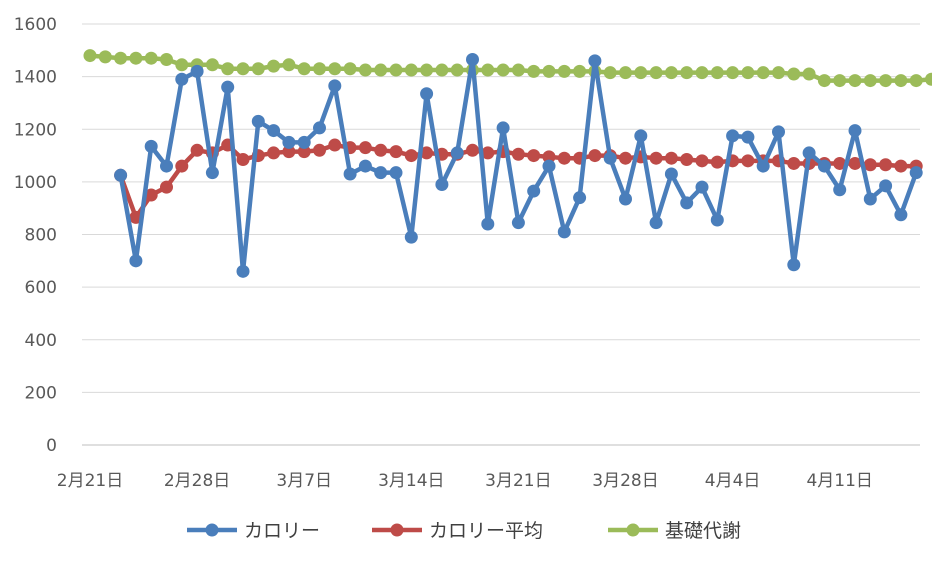 This screenshot has width=932, height=562. I want to click on legend: カロリー カロリー平均 基礎代謝, so click(464, 531).